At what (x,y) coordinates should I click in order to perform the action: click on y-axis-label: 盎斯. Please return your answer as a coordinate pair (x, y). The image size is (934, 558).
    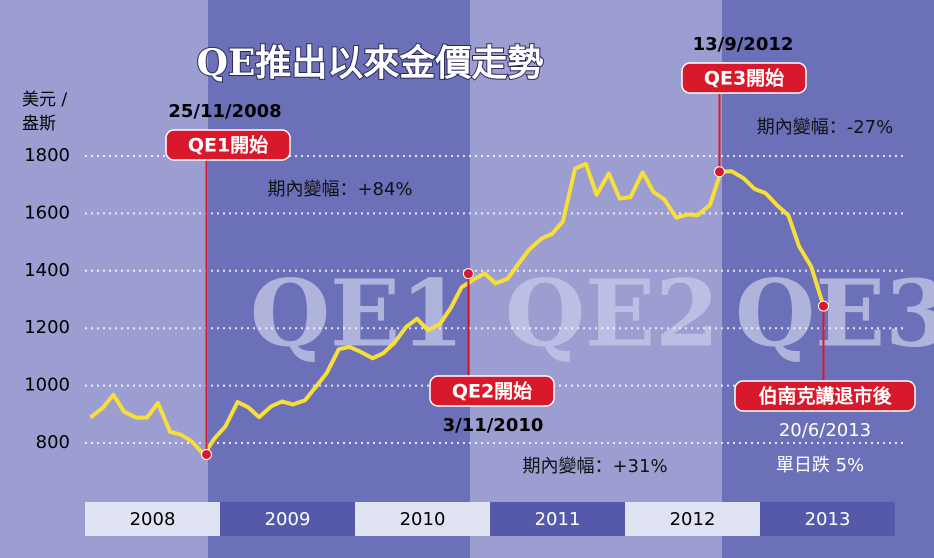
    Looking at the image, I should click on (39, 124).